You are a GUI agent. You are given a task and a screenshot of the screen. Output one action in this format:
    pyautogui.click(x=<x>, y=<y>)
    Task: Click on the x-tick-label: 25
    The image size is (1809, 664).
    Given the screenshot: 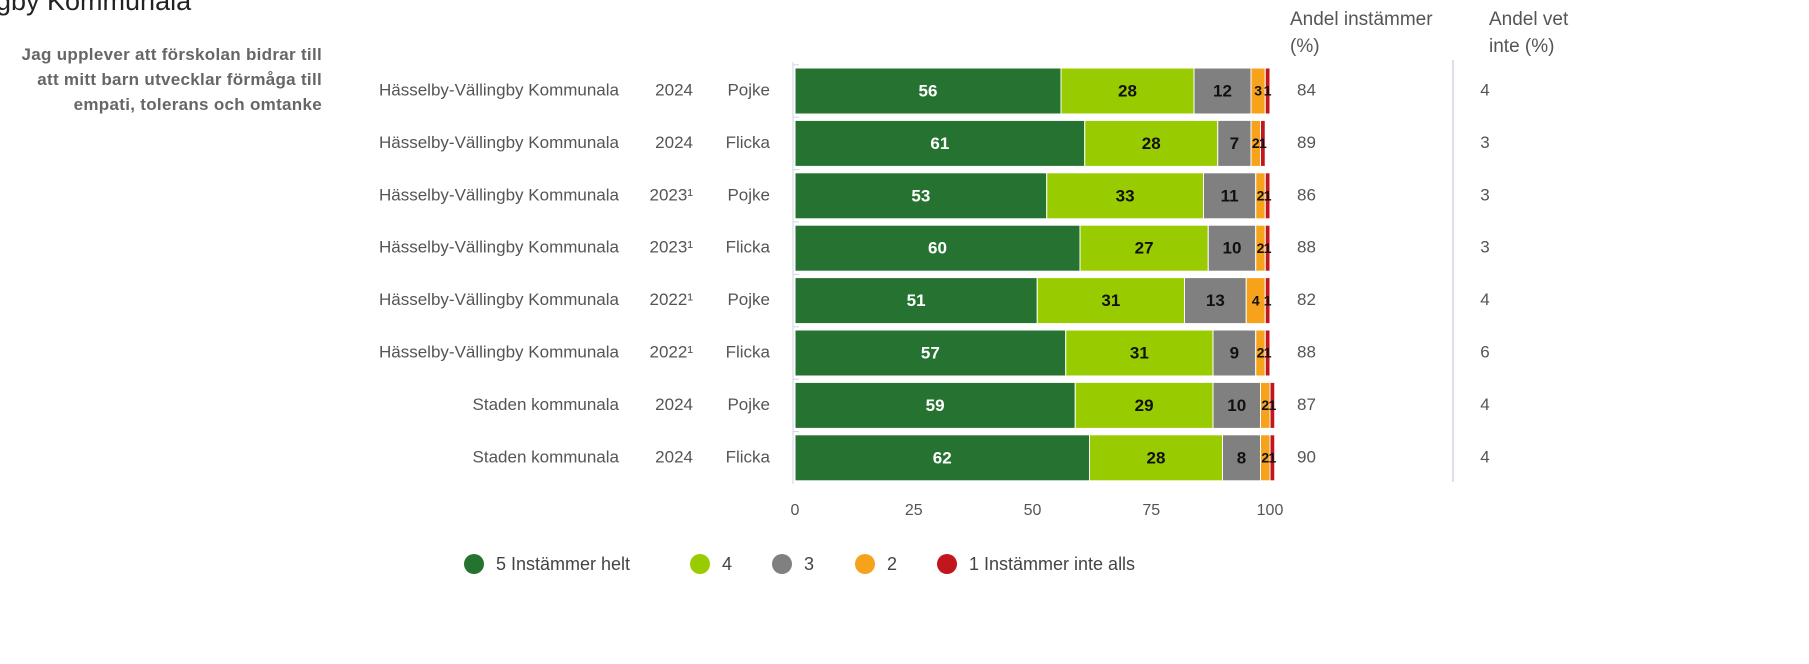 What is the action you would take?
    pyautogui.click(x=914, y=510)
    